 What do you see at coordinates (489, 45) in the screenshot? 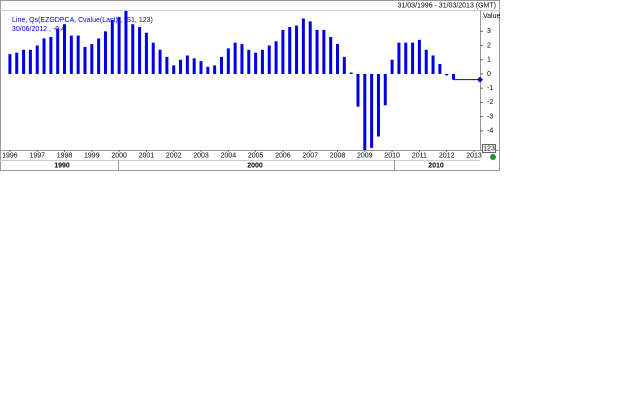
I see `y-tick-label: 2` at bounding box center [489, 45].